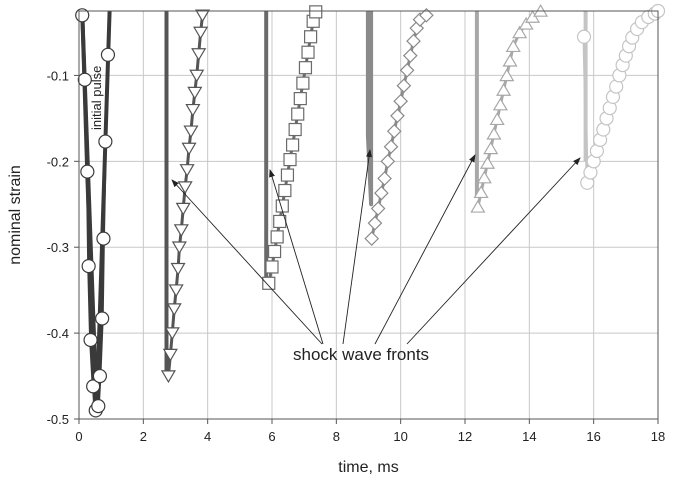  I want to click on x-tick-label: 14, so click(529, 436).